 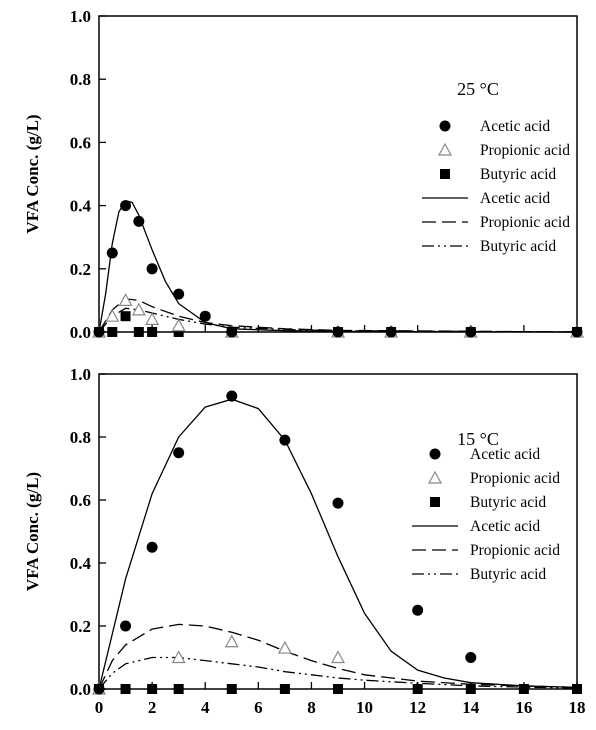 I want to click on x-tick-label: 12, so click(x=417, y=707).